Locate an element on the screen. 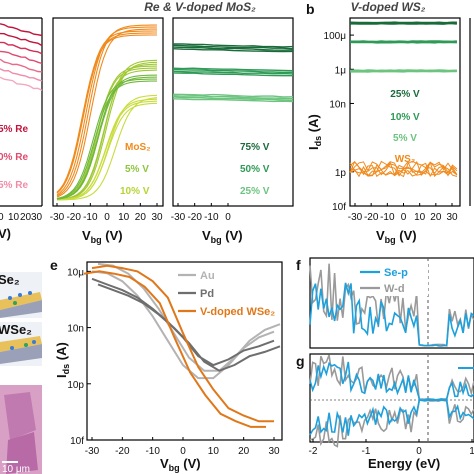  b-series-1-line is located at coordinates (403, 41).